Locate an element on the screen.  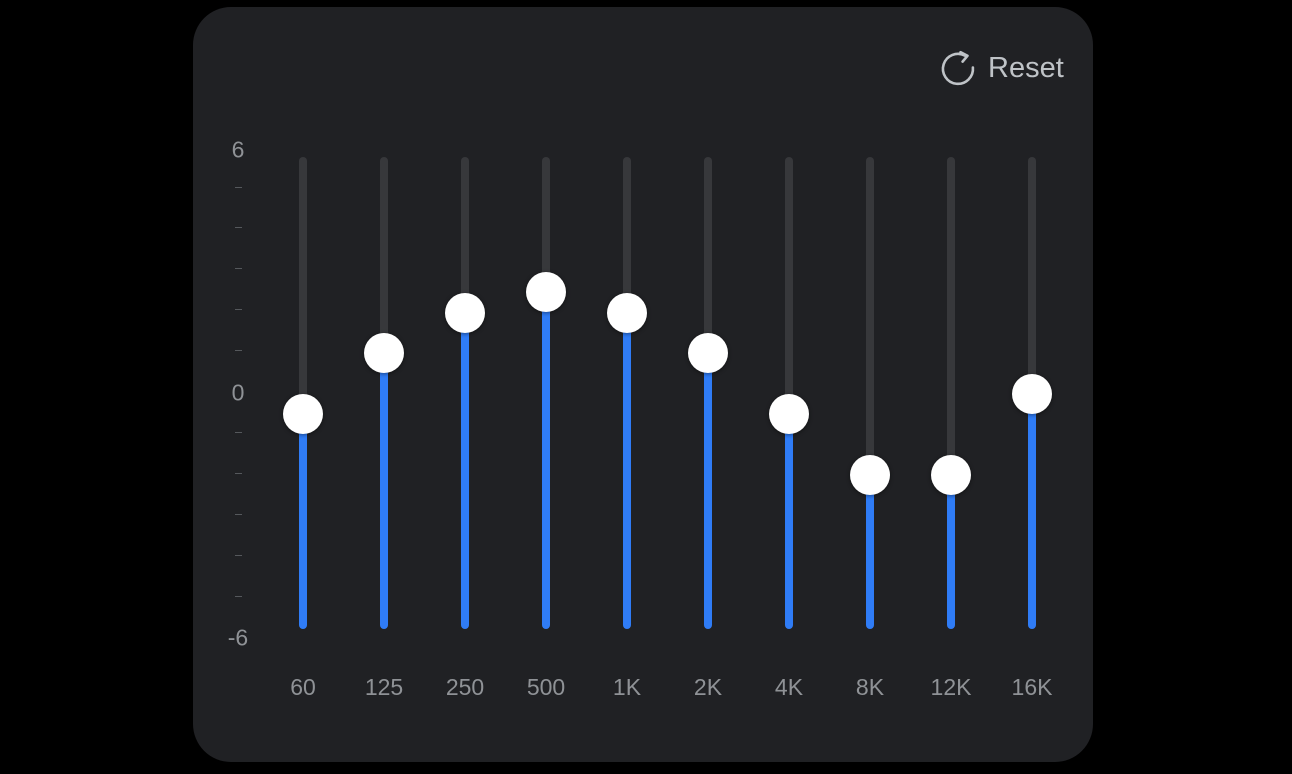
scale-zero-label: 0 is located at coordinates (238, 392).